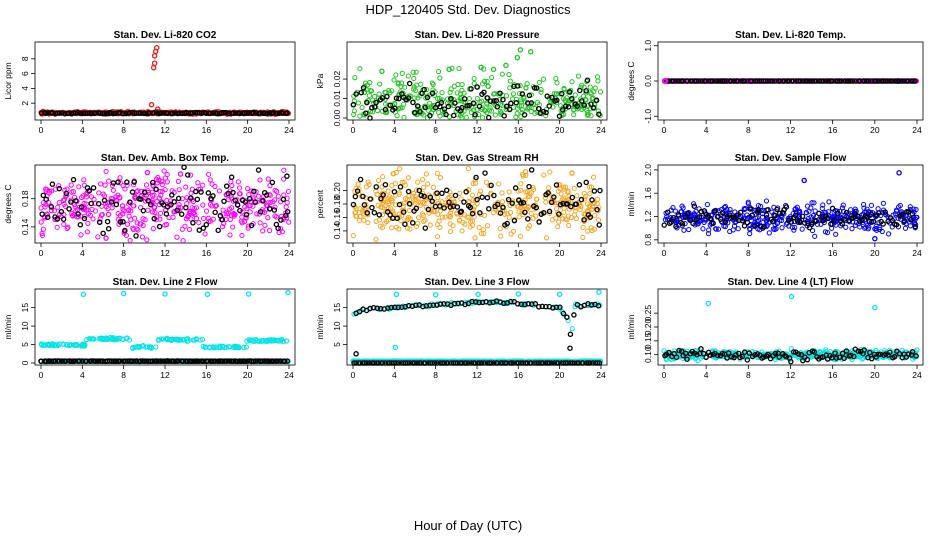 This screenshot has width=936, height=540. Describe the element at coordinates (25, 326) in the screenshot. I see `y-tick-label: 10` at that location.